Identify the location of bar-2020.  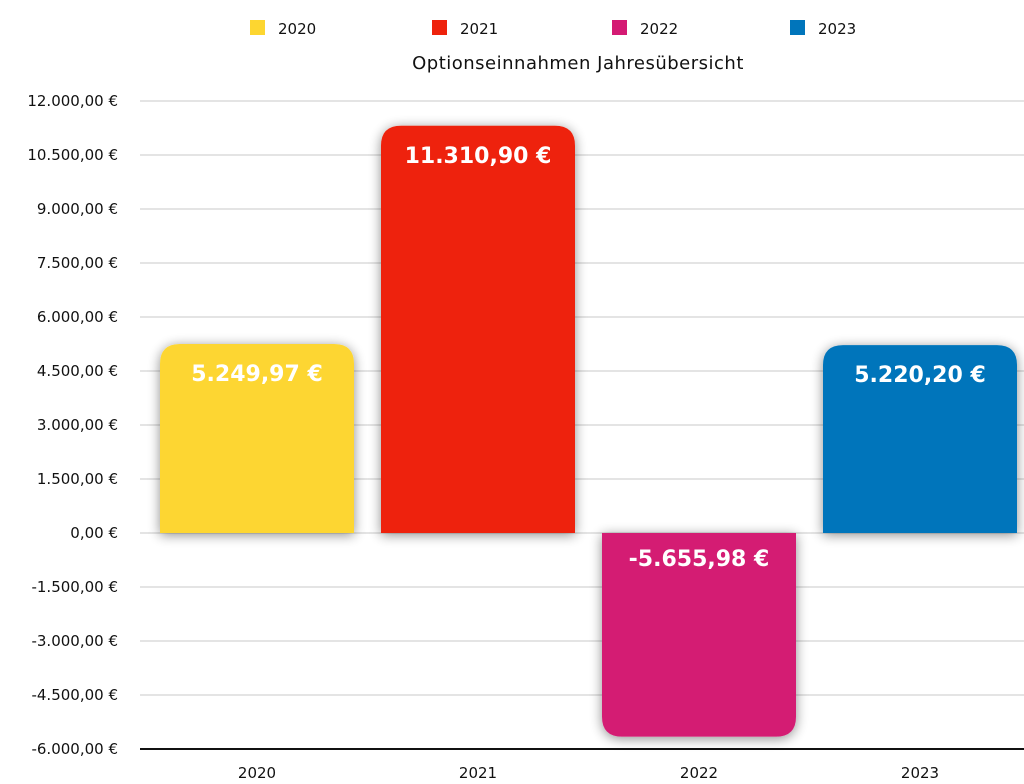
(257, 438).